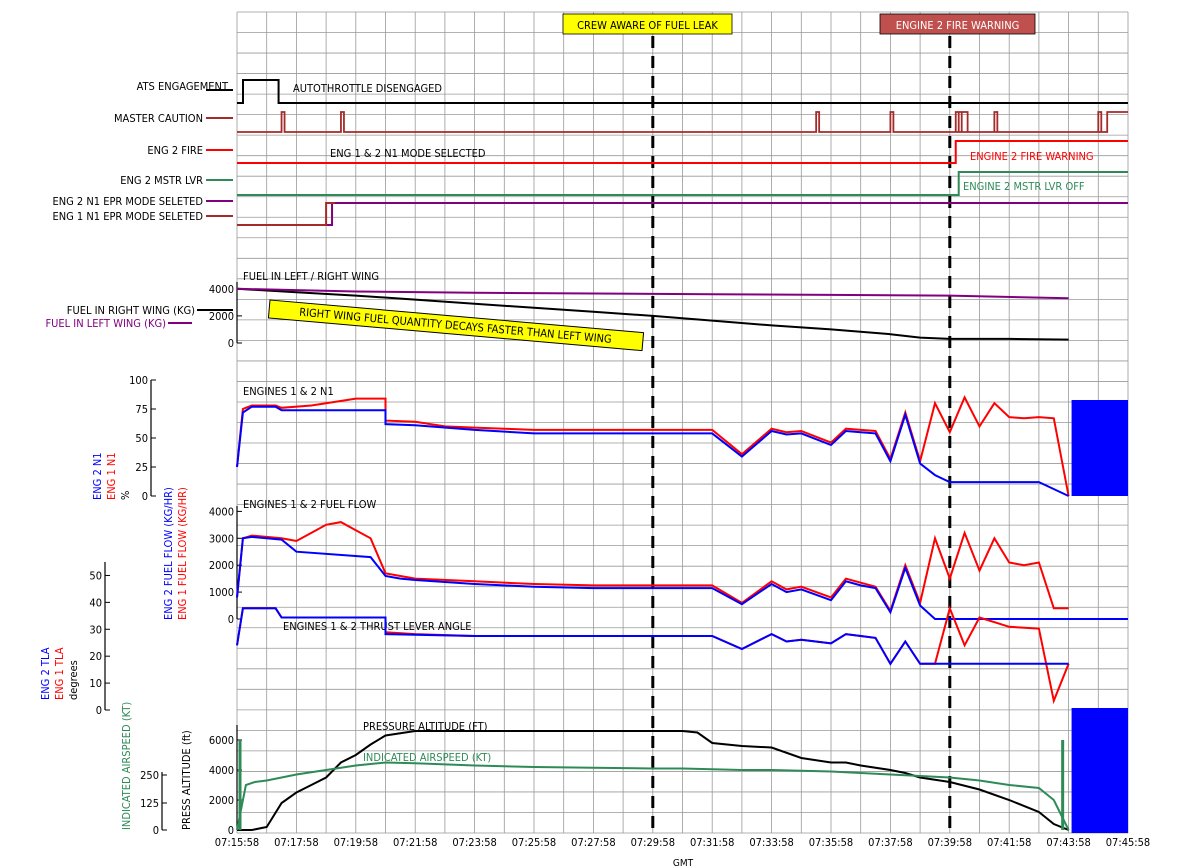  I want to click on n1-end-block, so click(1099, 448).